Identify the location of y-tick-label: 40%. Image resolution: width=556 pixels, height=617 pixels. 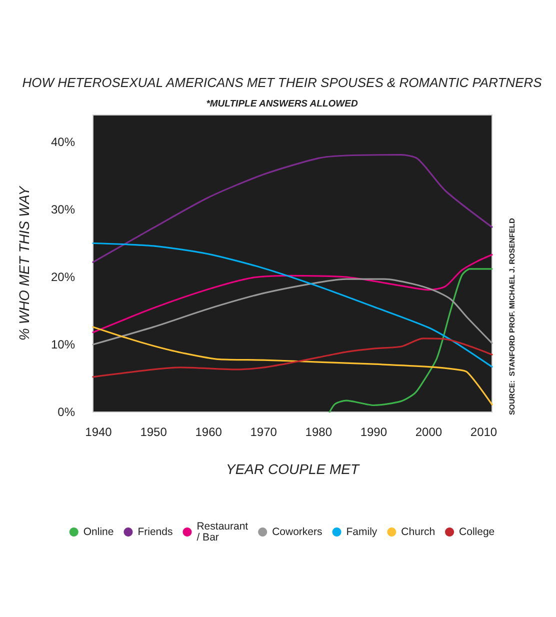
(63, 142).